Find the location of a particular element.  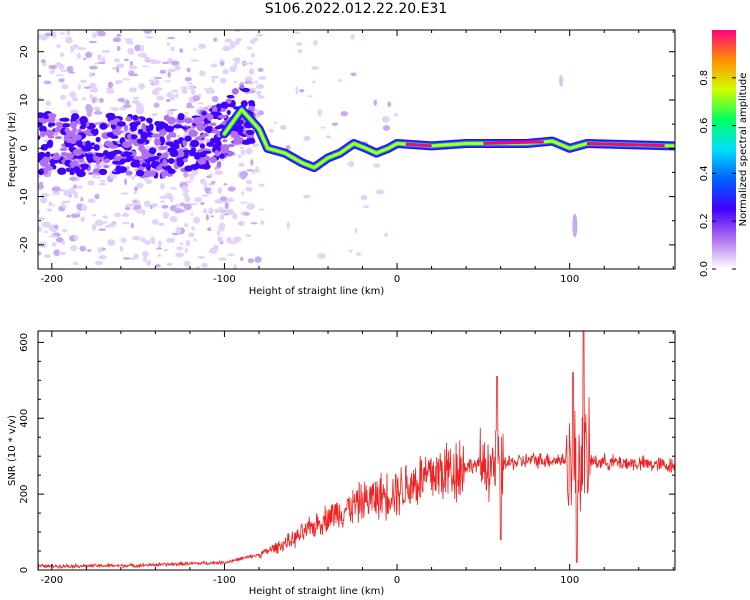

y-tick-label: 400 is located at coordinates (24, 418).